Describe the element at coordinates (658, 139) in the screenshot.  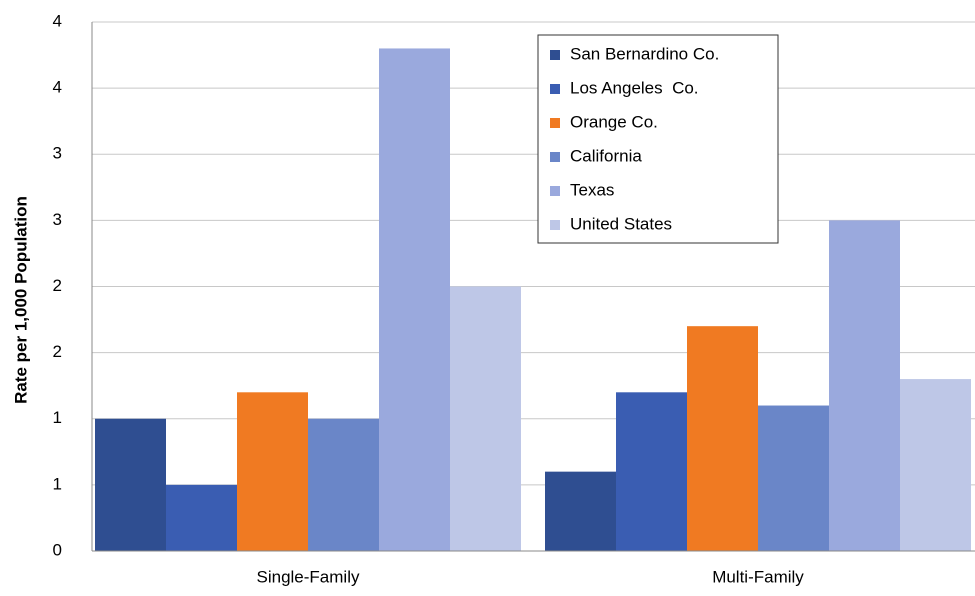
I see `legend-box` at that location.